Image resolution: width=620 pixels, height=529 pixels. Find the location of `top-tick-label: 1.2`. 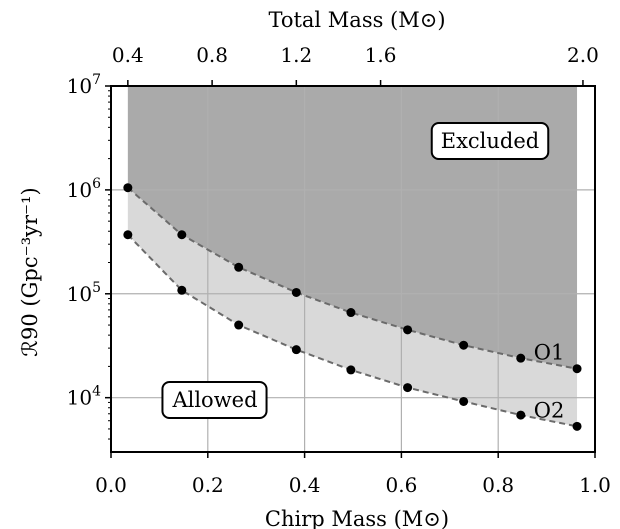

top-tick-label: 1.2 is located at coordinates (296, 55).